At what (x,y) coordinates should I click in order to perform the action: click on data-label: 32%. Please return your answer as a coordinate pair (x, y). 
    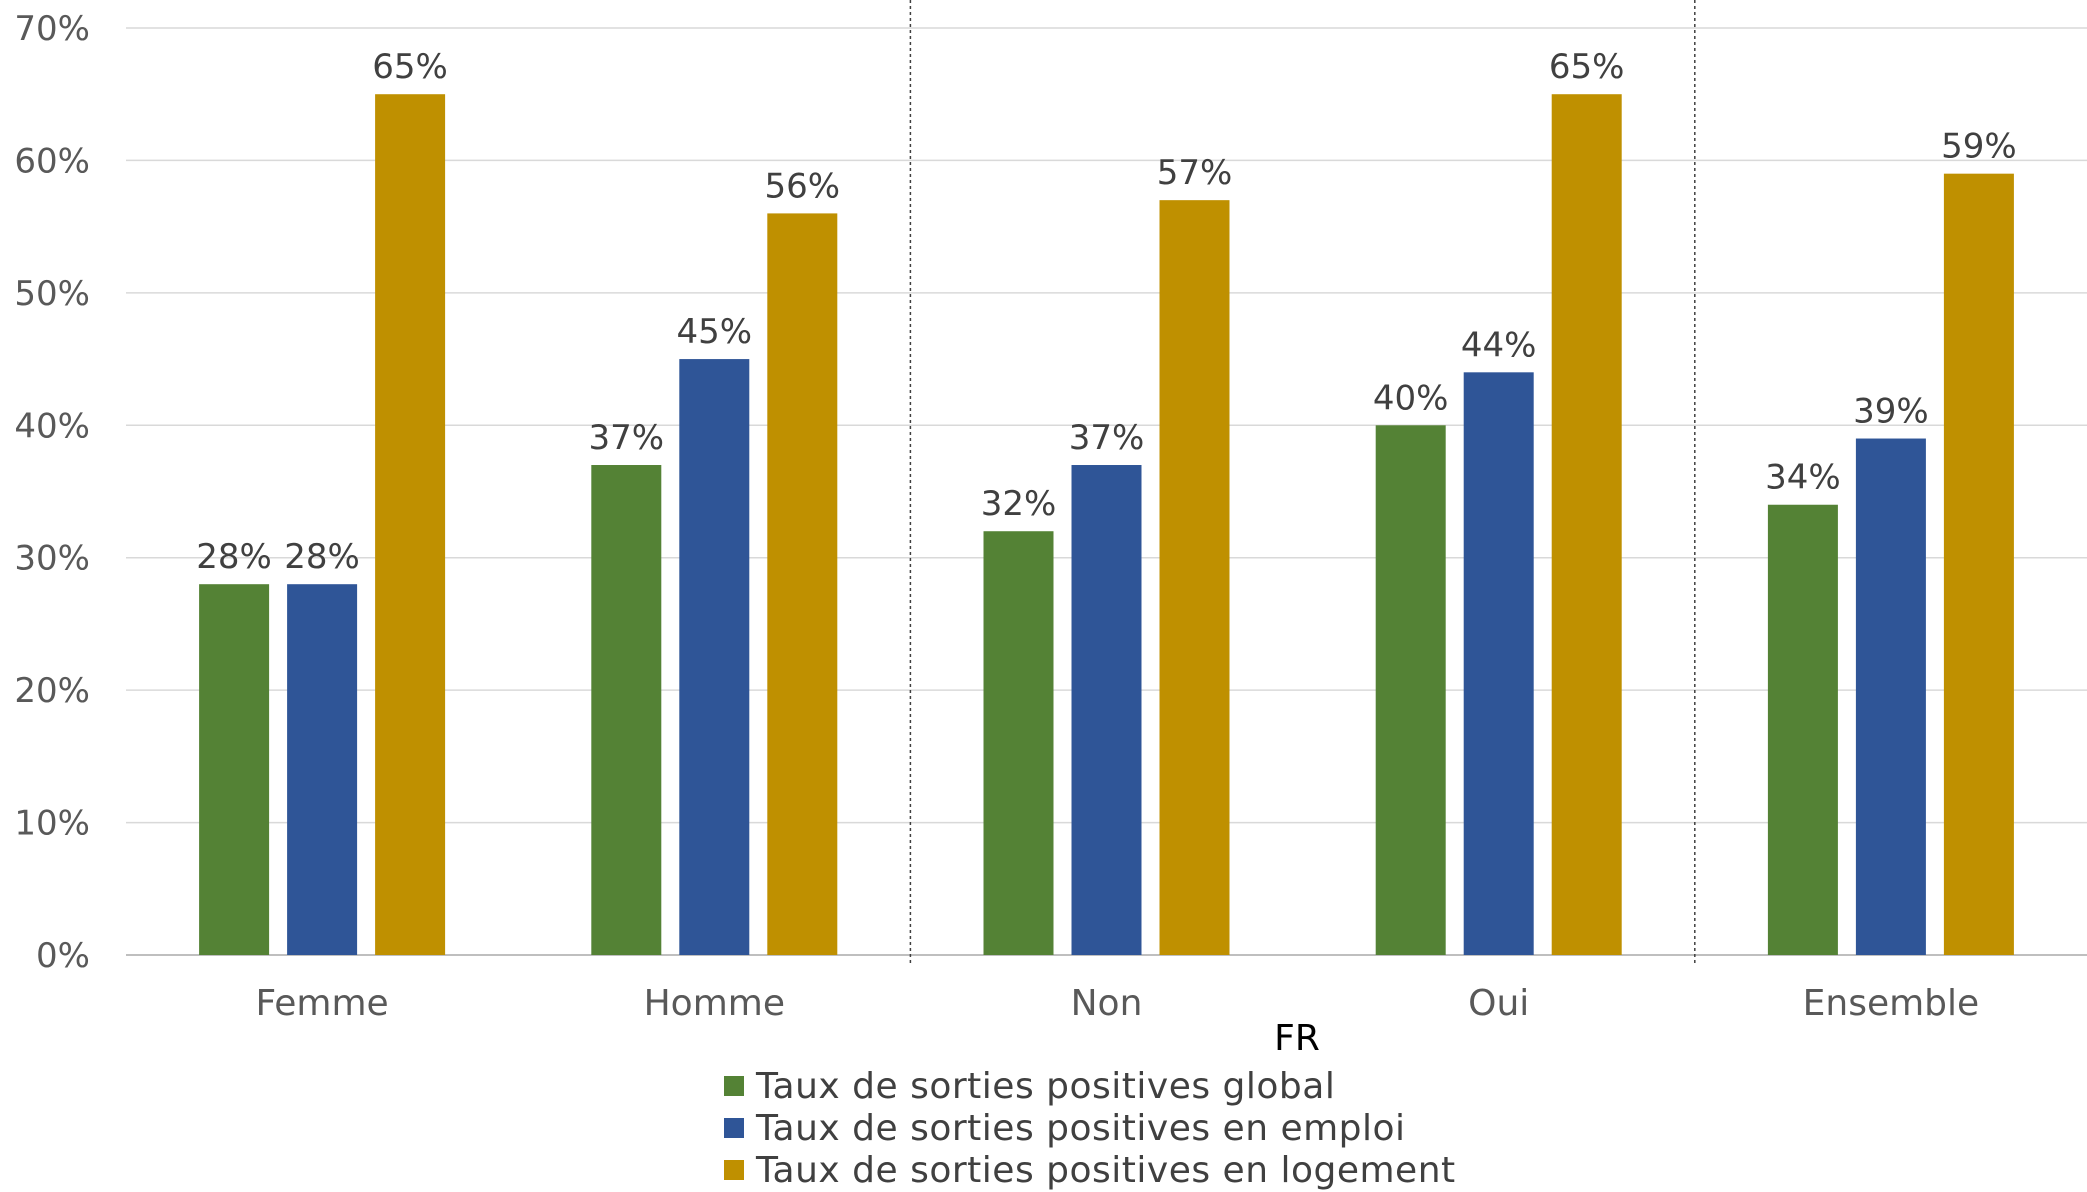
    Looking at the image, I should click on (1019, 504).